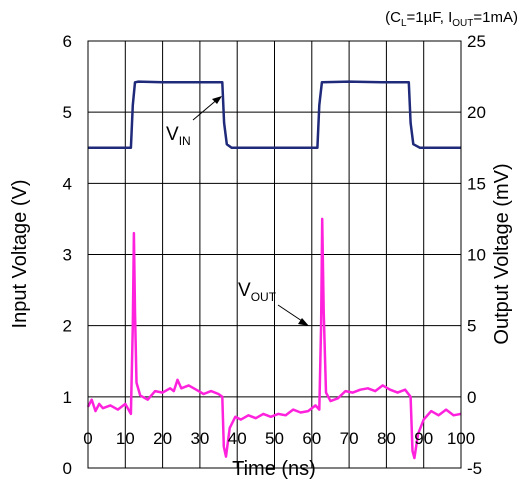 Image resolution: width=526 pixels, height=495 pixels. What do you see at coordinates (311, 438) in the screenshot?
I see `x-tick-label: 60` at bounding box center [311, 438].